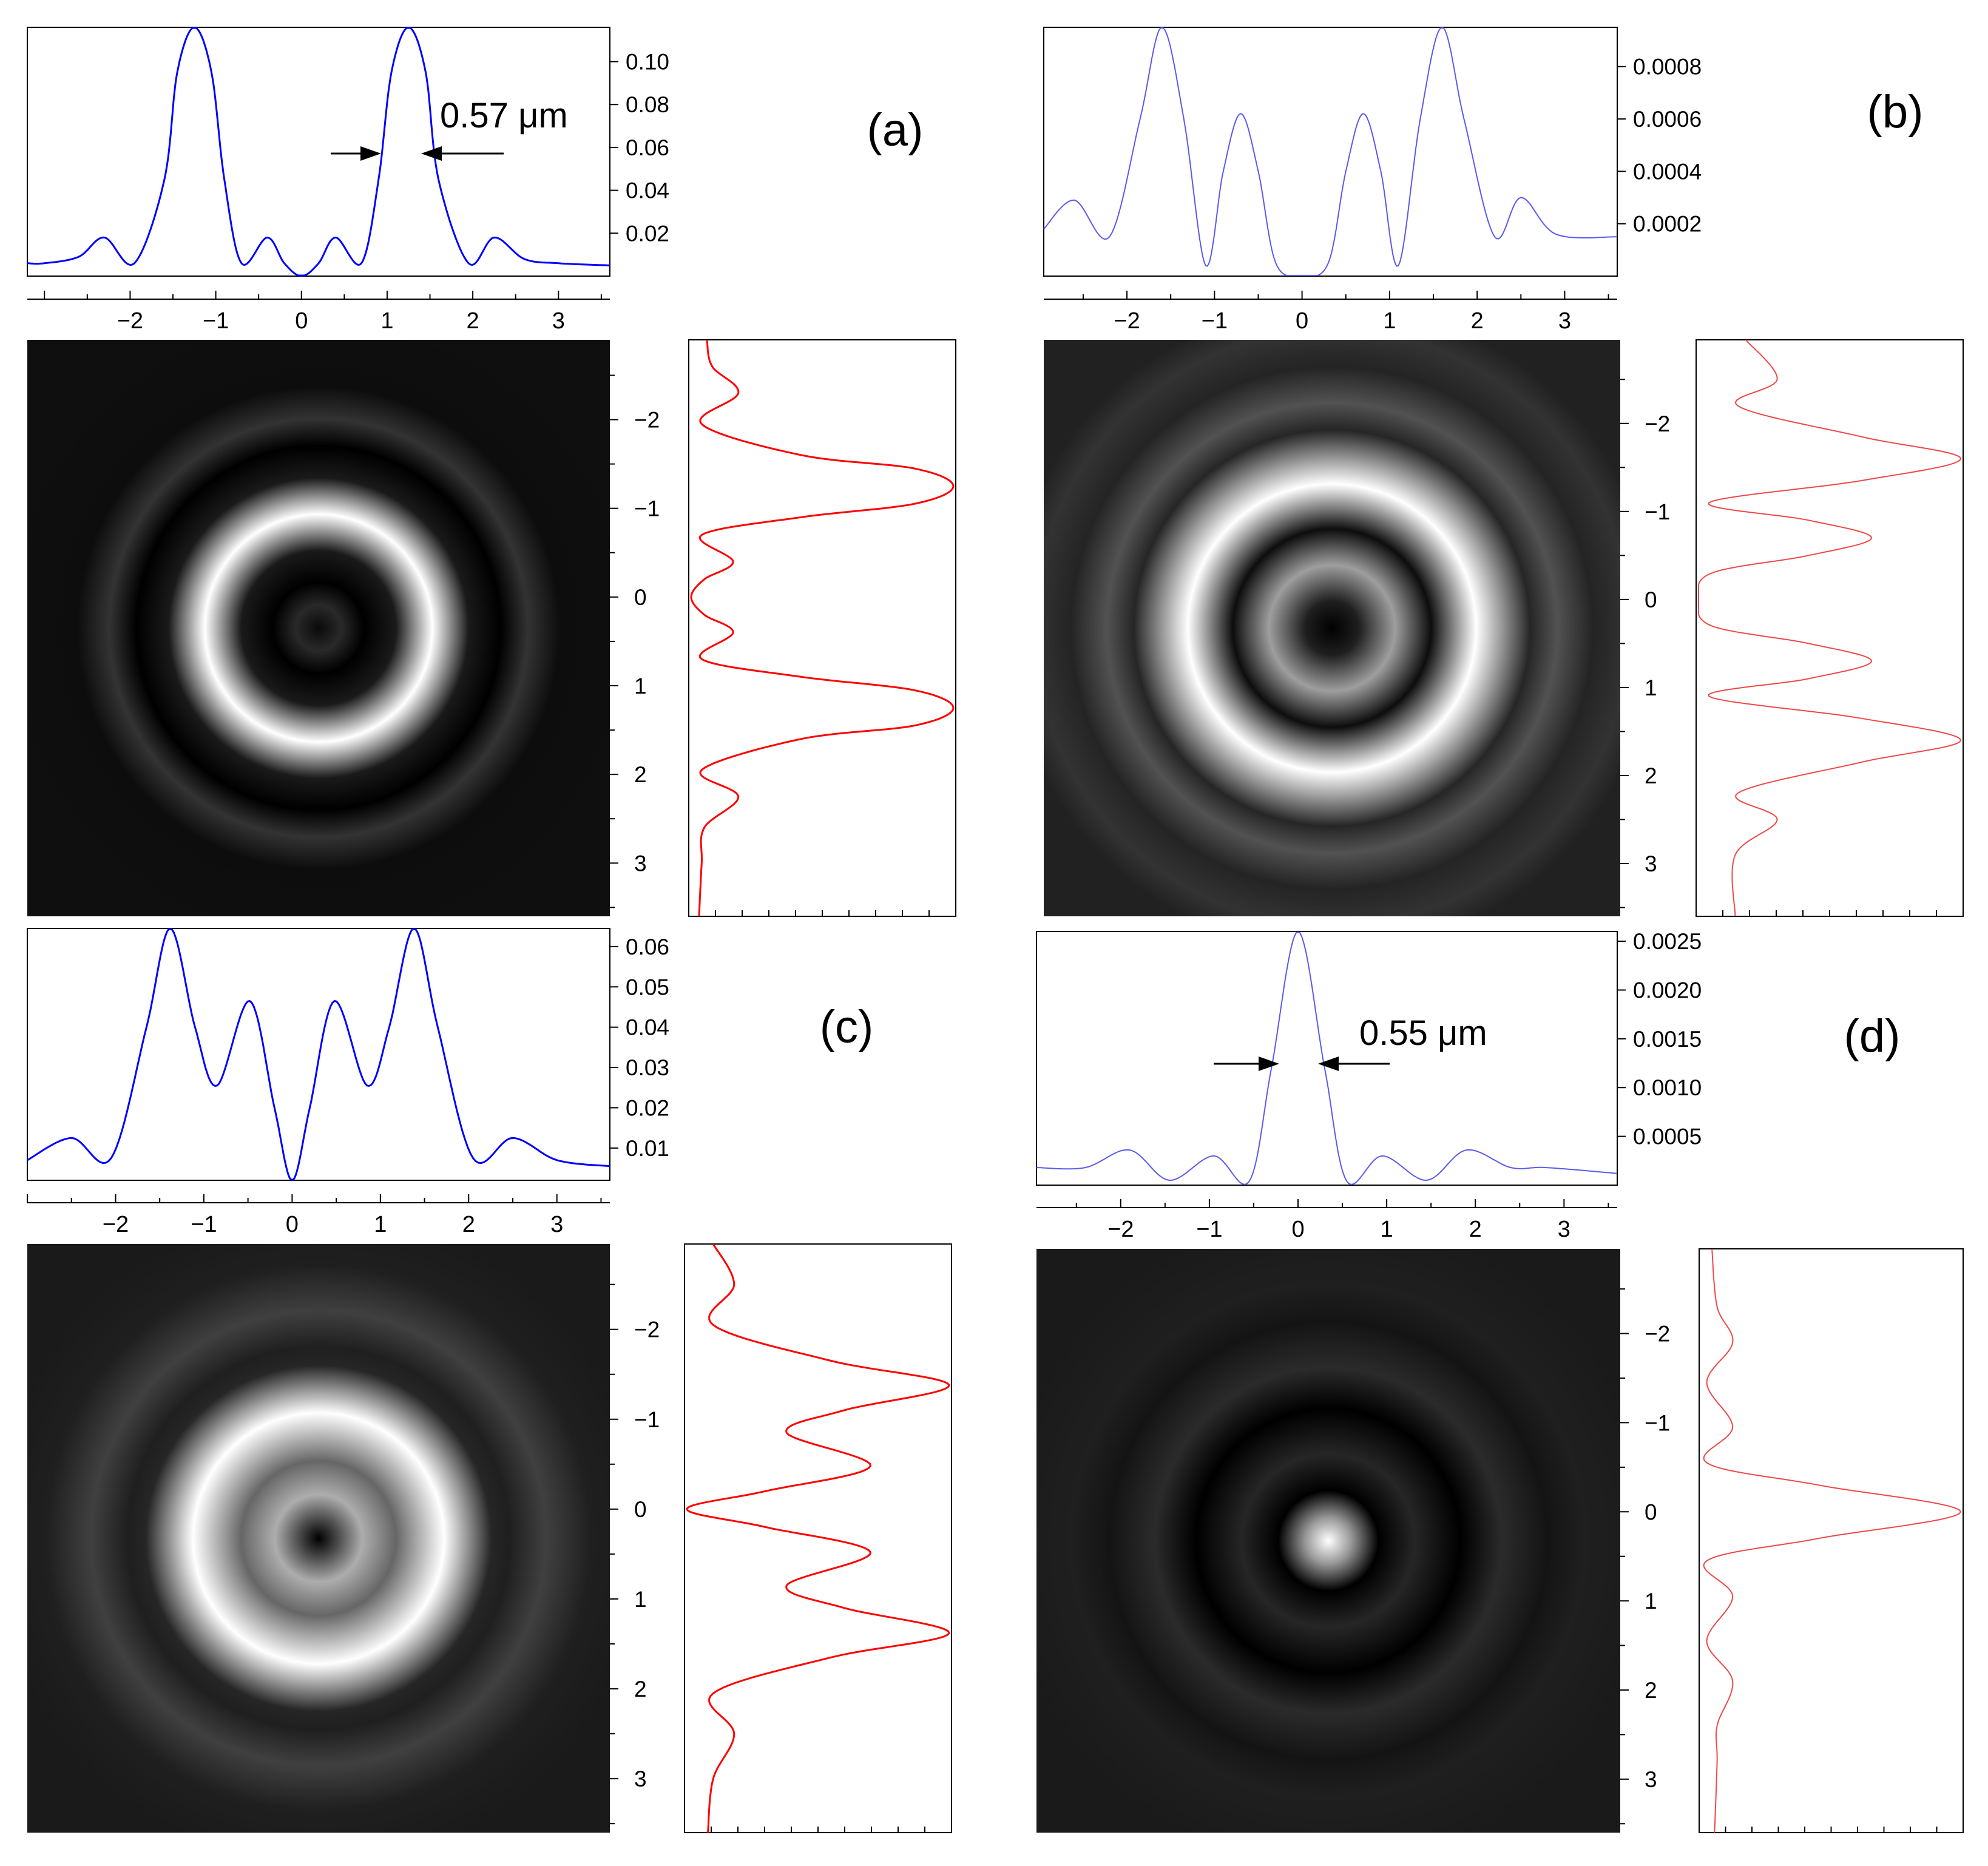 The height and width of the screenshot is (1866, 1988). Describe the element at coordinates (1328, 1541) in the screenshot. I see `panel-d-intensity-map` at that location.